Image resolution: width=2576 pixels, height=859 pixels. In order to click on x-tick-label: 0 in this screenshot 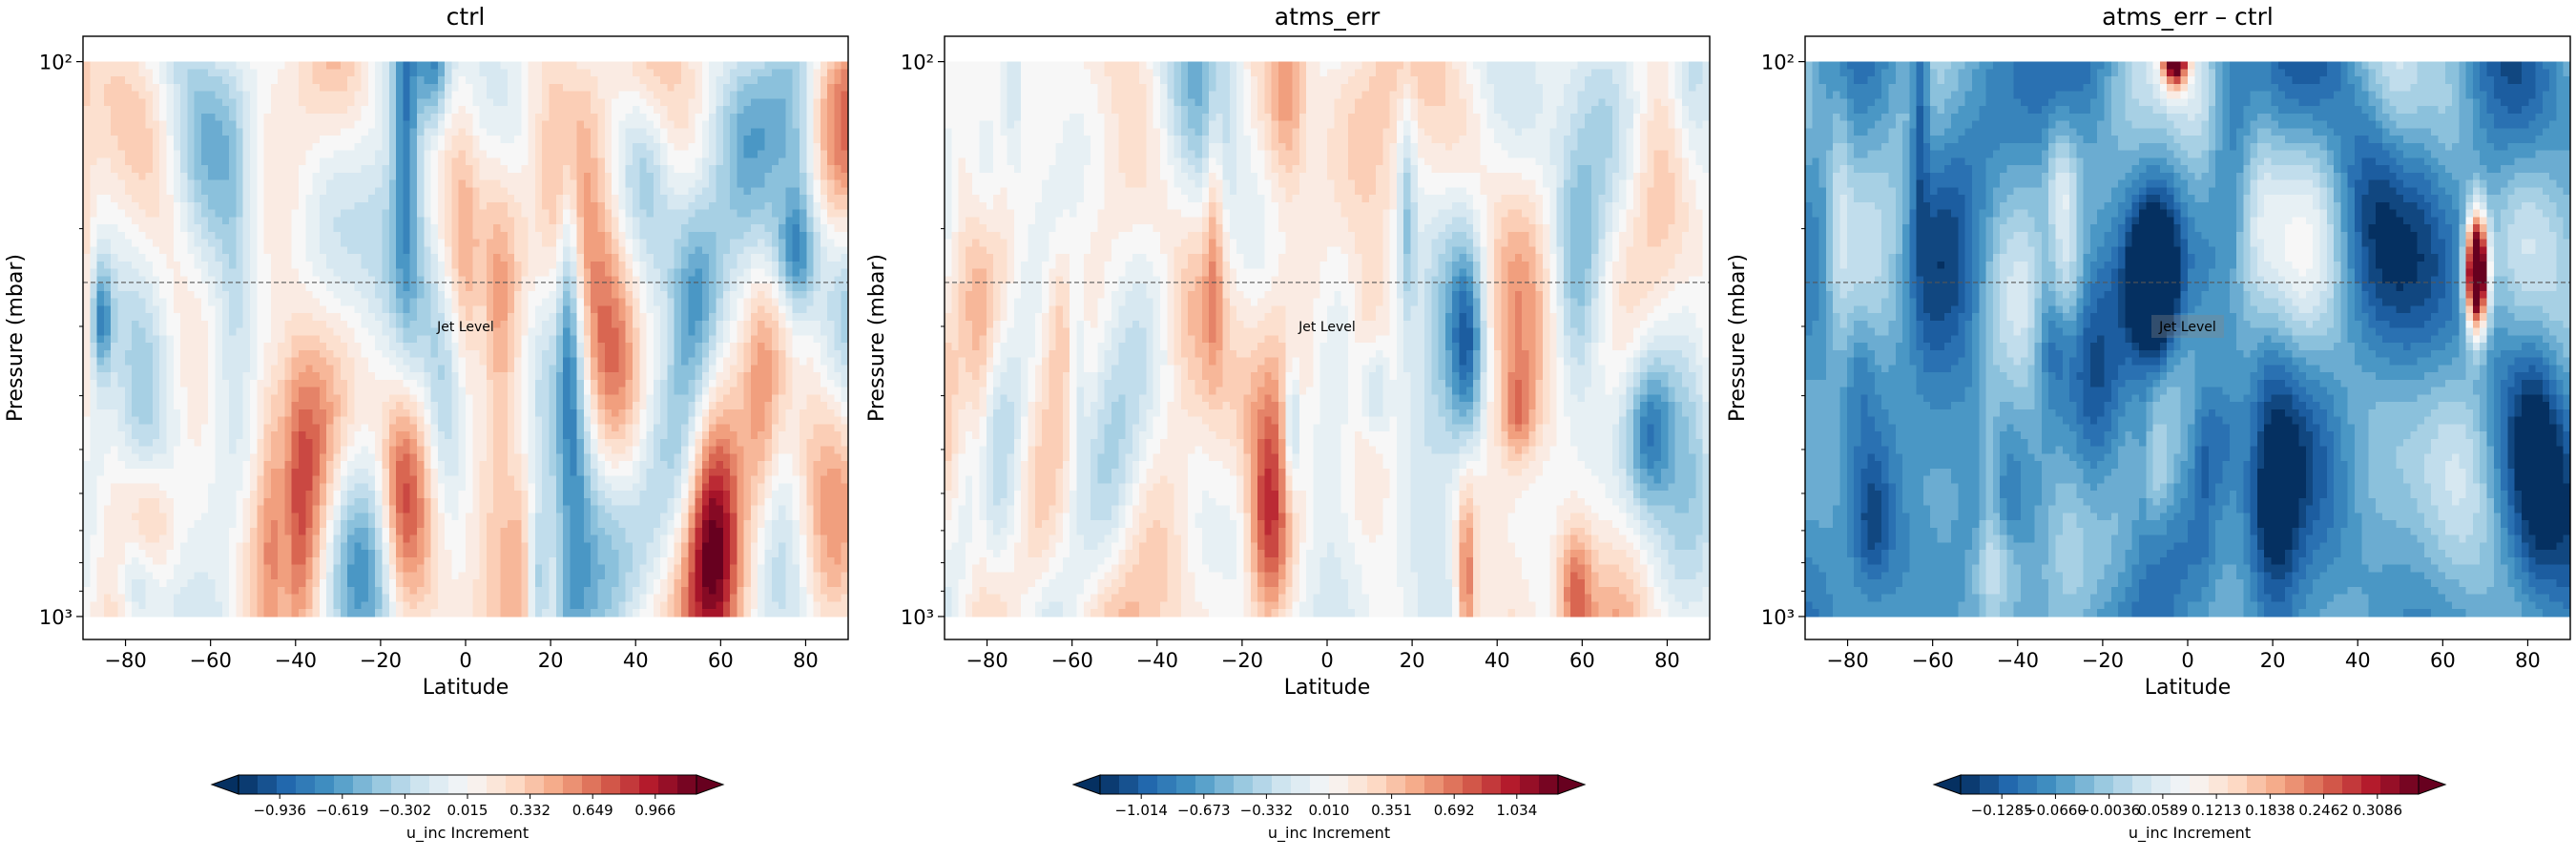, I will do `click(1326, 660)`.